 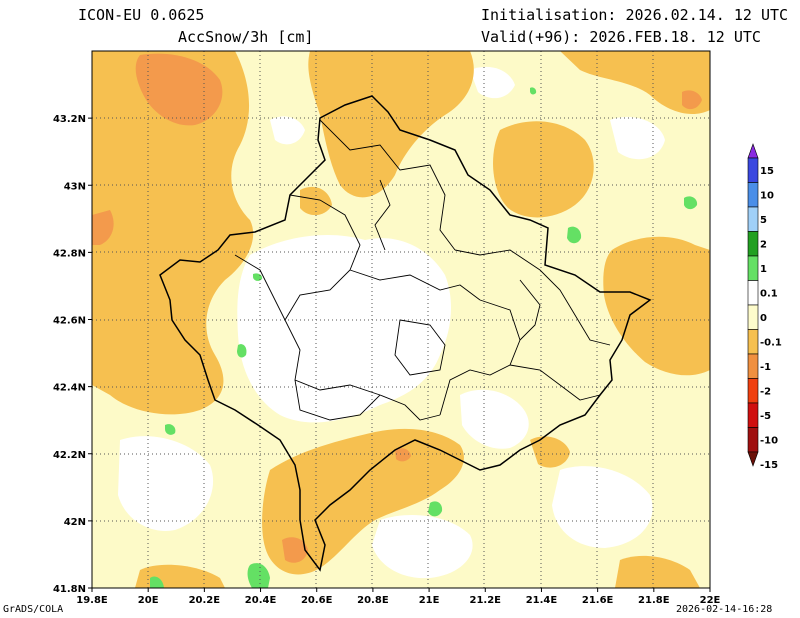 I want to click on colorbar-label: -5, so click(x=765, y=416).